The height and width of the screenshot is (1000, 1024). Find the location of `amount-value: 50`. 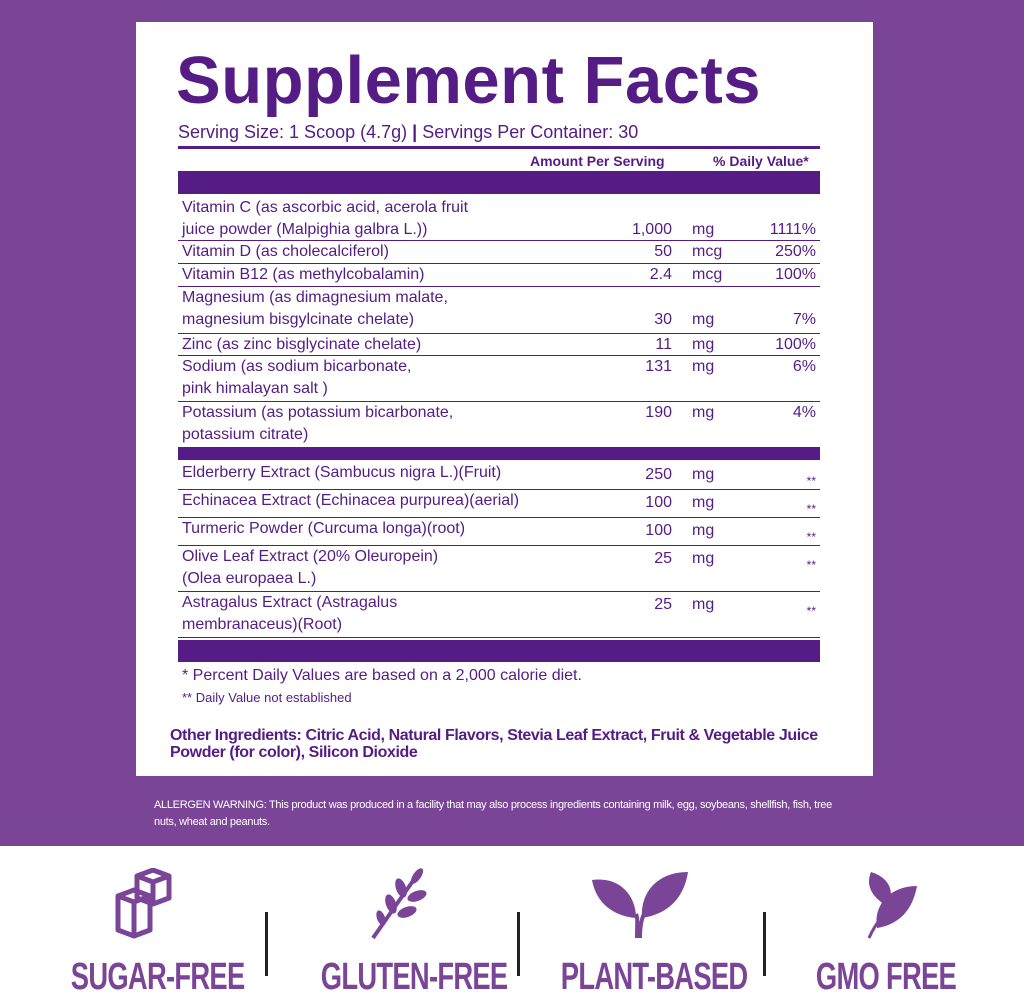

amount-value: 50 is located at coordinates (663, 251).